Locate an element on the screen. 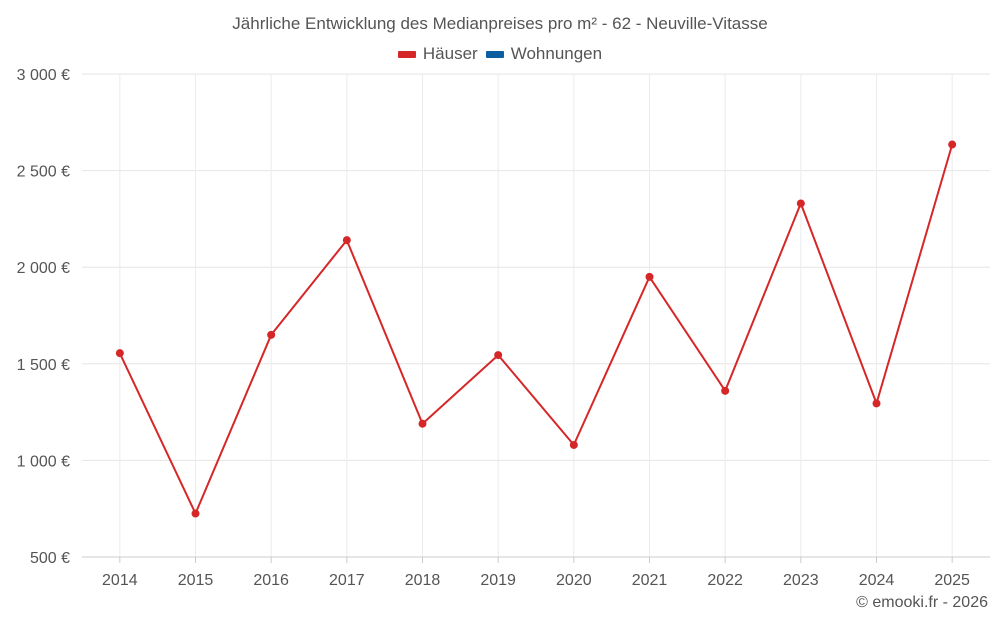 The height and width of the screenshot is (625, 1000). y-tick-label: 1 000 € is located at coordinates (43, 461).